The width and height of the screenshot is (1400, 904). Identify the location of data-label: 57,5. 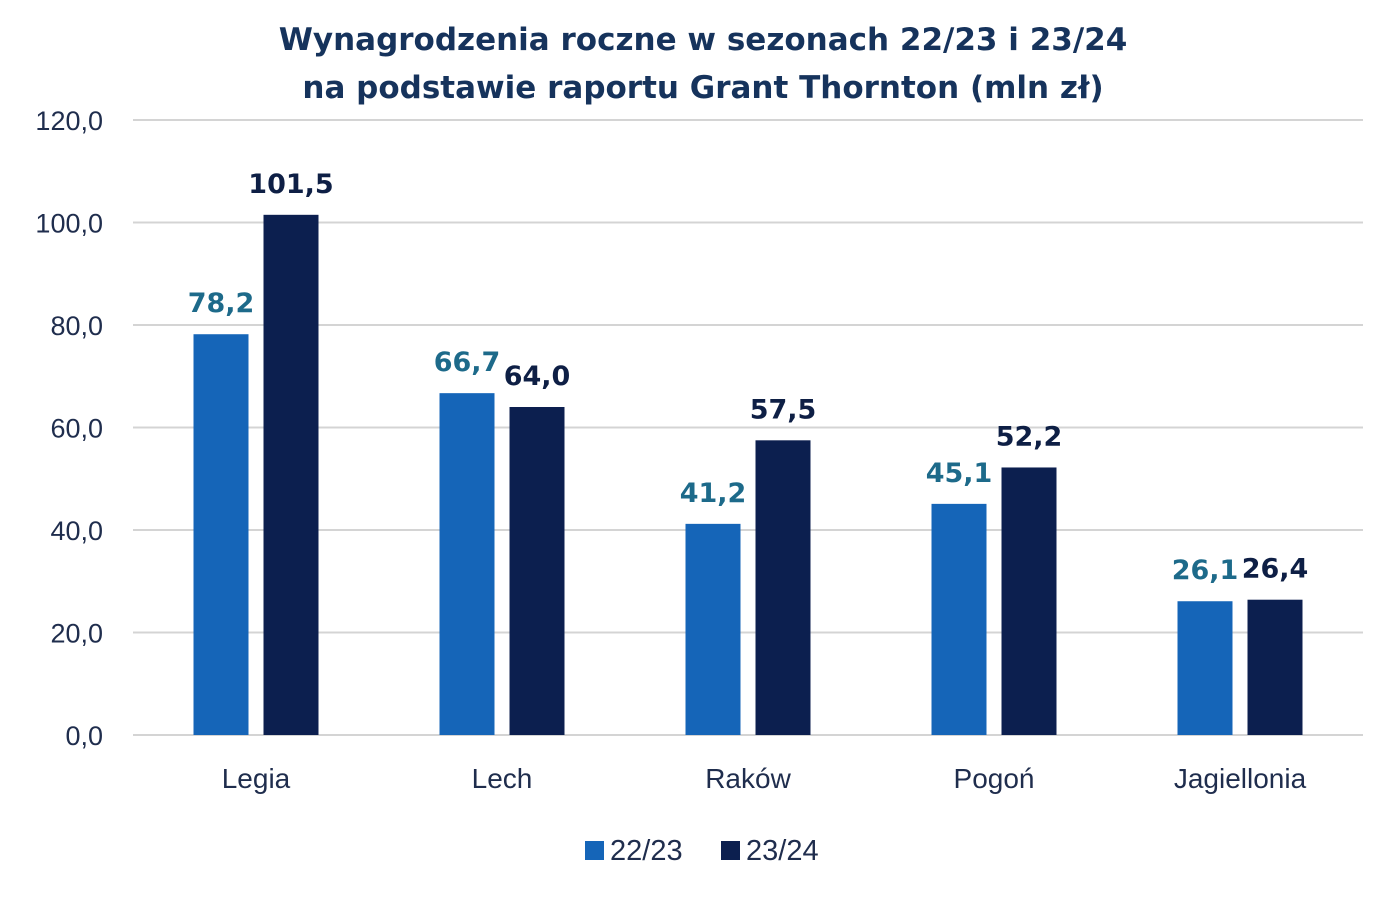
(783, 409).